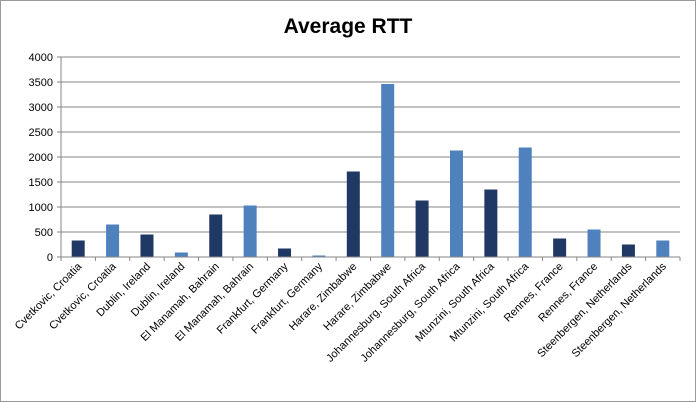 The image size is (696, 402). Describe the element at coordinates (41, 133) in the screenshot. I see `y-tick-label: 2500` at that location.